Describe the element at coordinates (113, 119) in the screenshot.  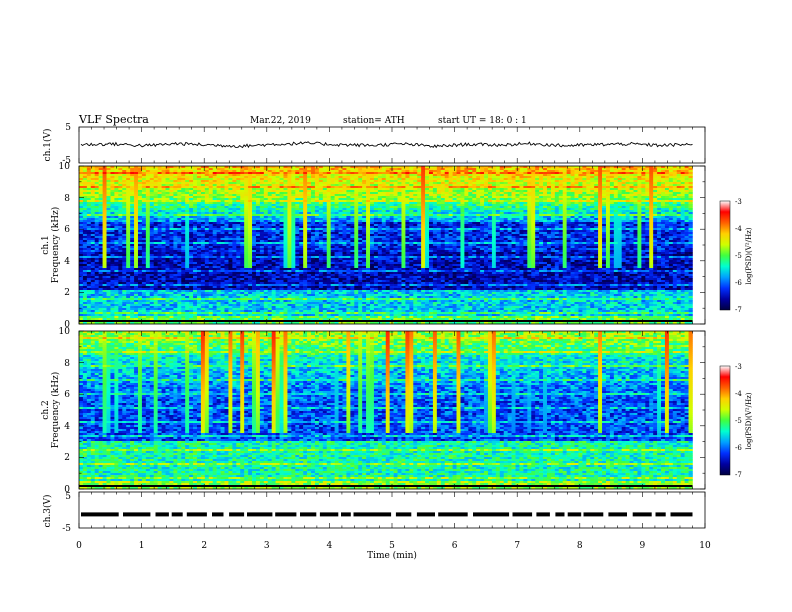
I see `chart-title: VLF Spectra` at that location.